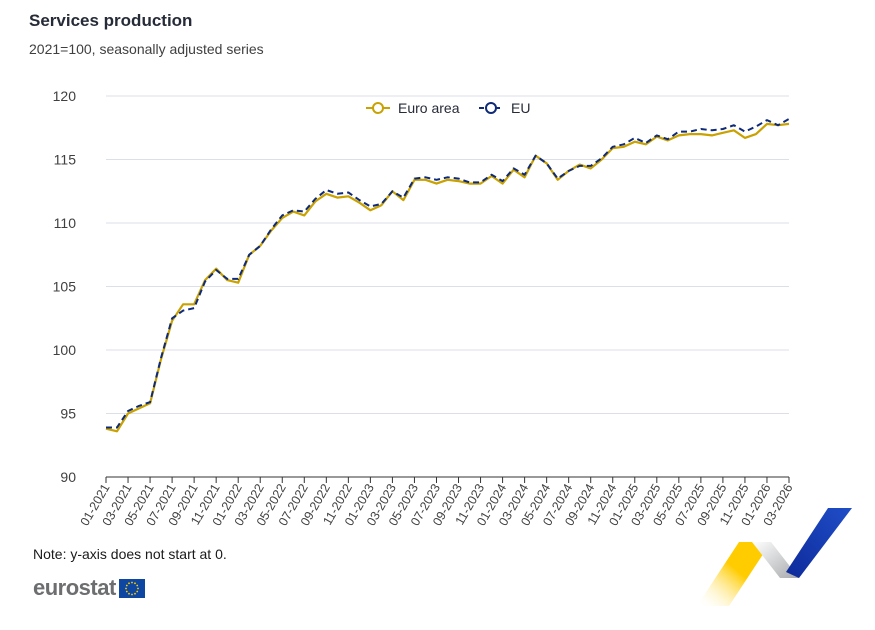 The height and width of the screenshot is (630, 875). What do you see at coordinates (131, 588) in the screenshot?
I see `eu-flag-icon` at bounding box center [131, 588].